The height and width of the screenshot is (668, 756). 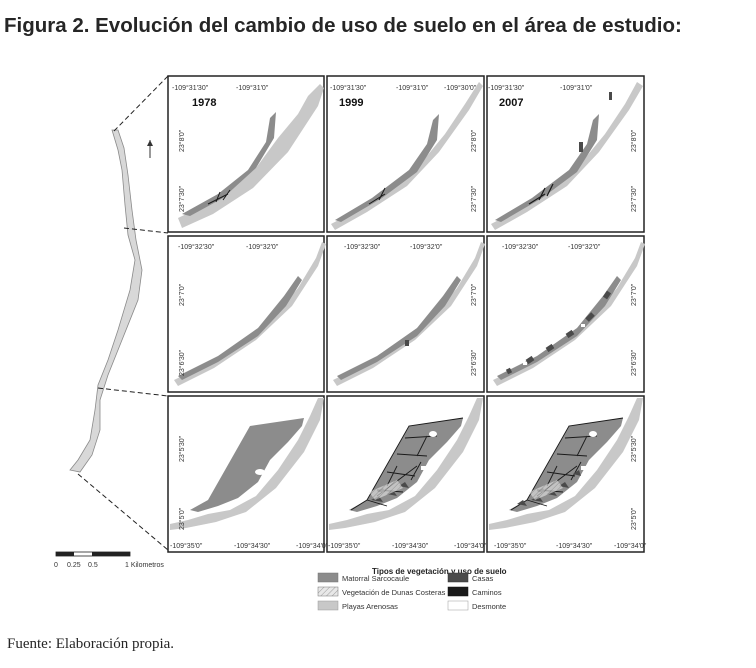 I want to click on x-tick: -109°30'0", so click(x=460, y=88).